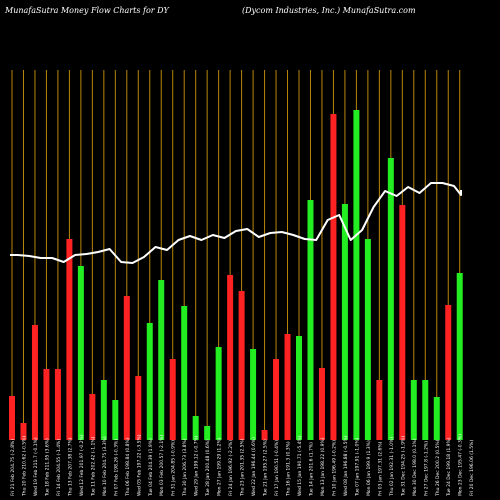 Image resolution: width=500 pixels, height=500 pixels. Describe the element at coordinates (380, 468) in the screenshot. I see `x-tick-label: Fri 03 Jan 197.31 (2.6%)` at that location.